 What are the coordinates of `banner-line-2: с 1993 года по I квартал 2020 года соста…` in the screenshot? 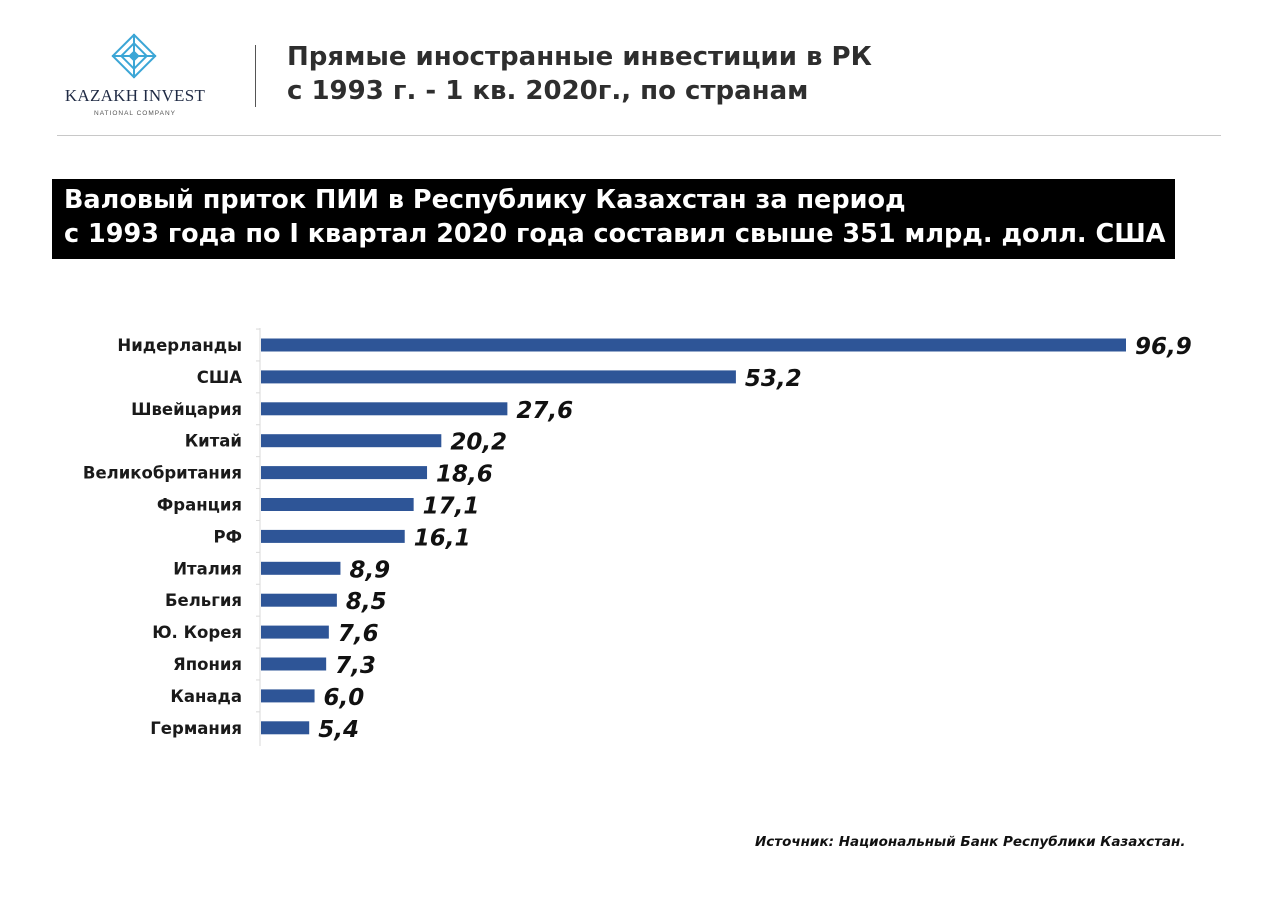 It's located at (615, 234).